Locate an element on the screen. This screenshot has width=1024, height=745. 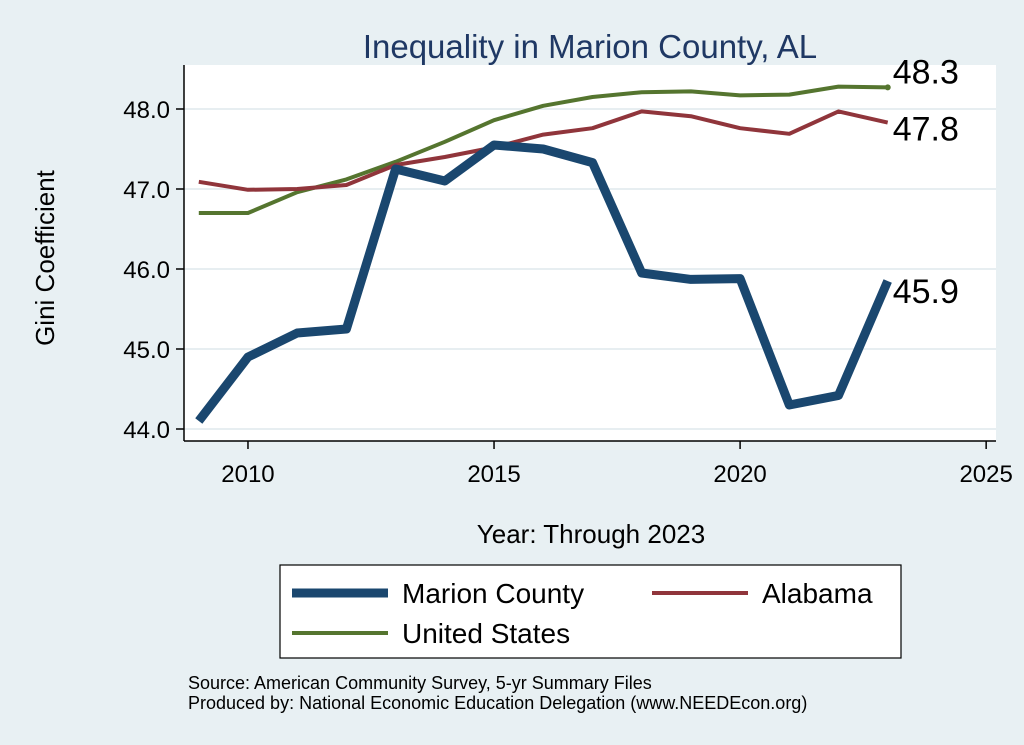
end-label-united-states: 48.3 is located at coordinates (926, 72).